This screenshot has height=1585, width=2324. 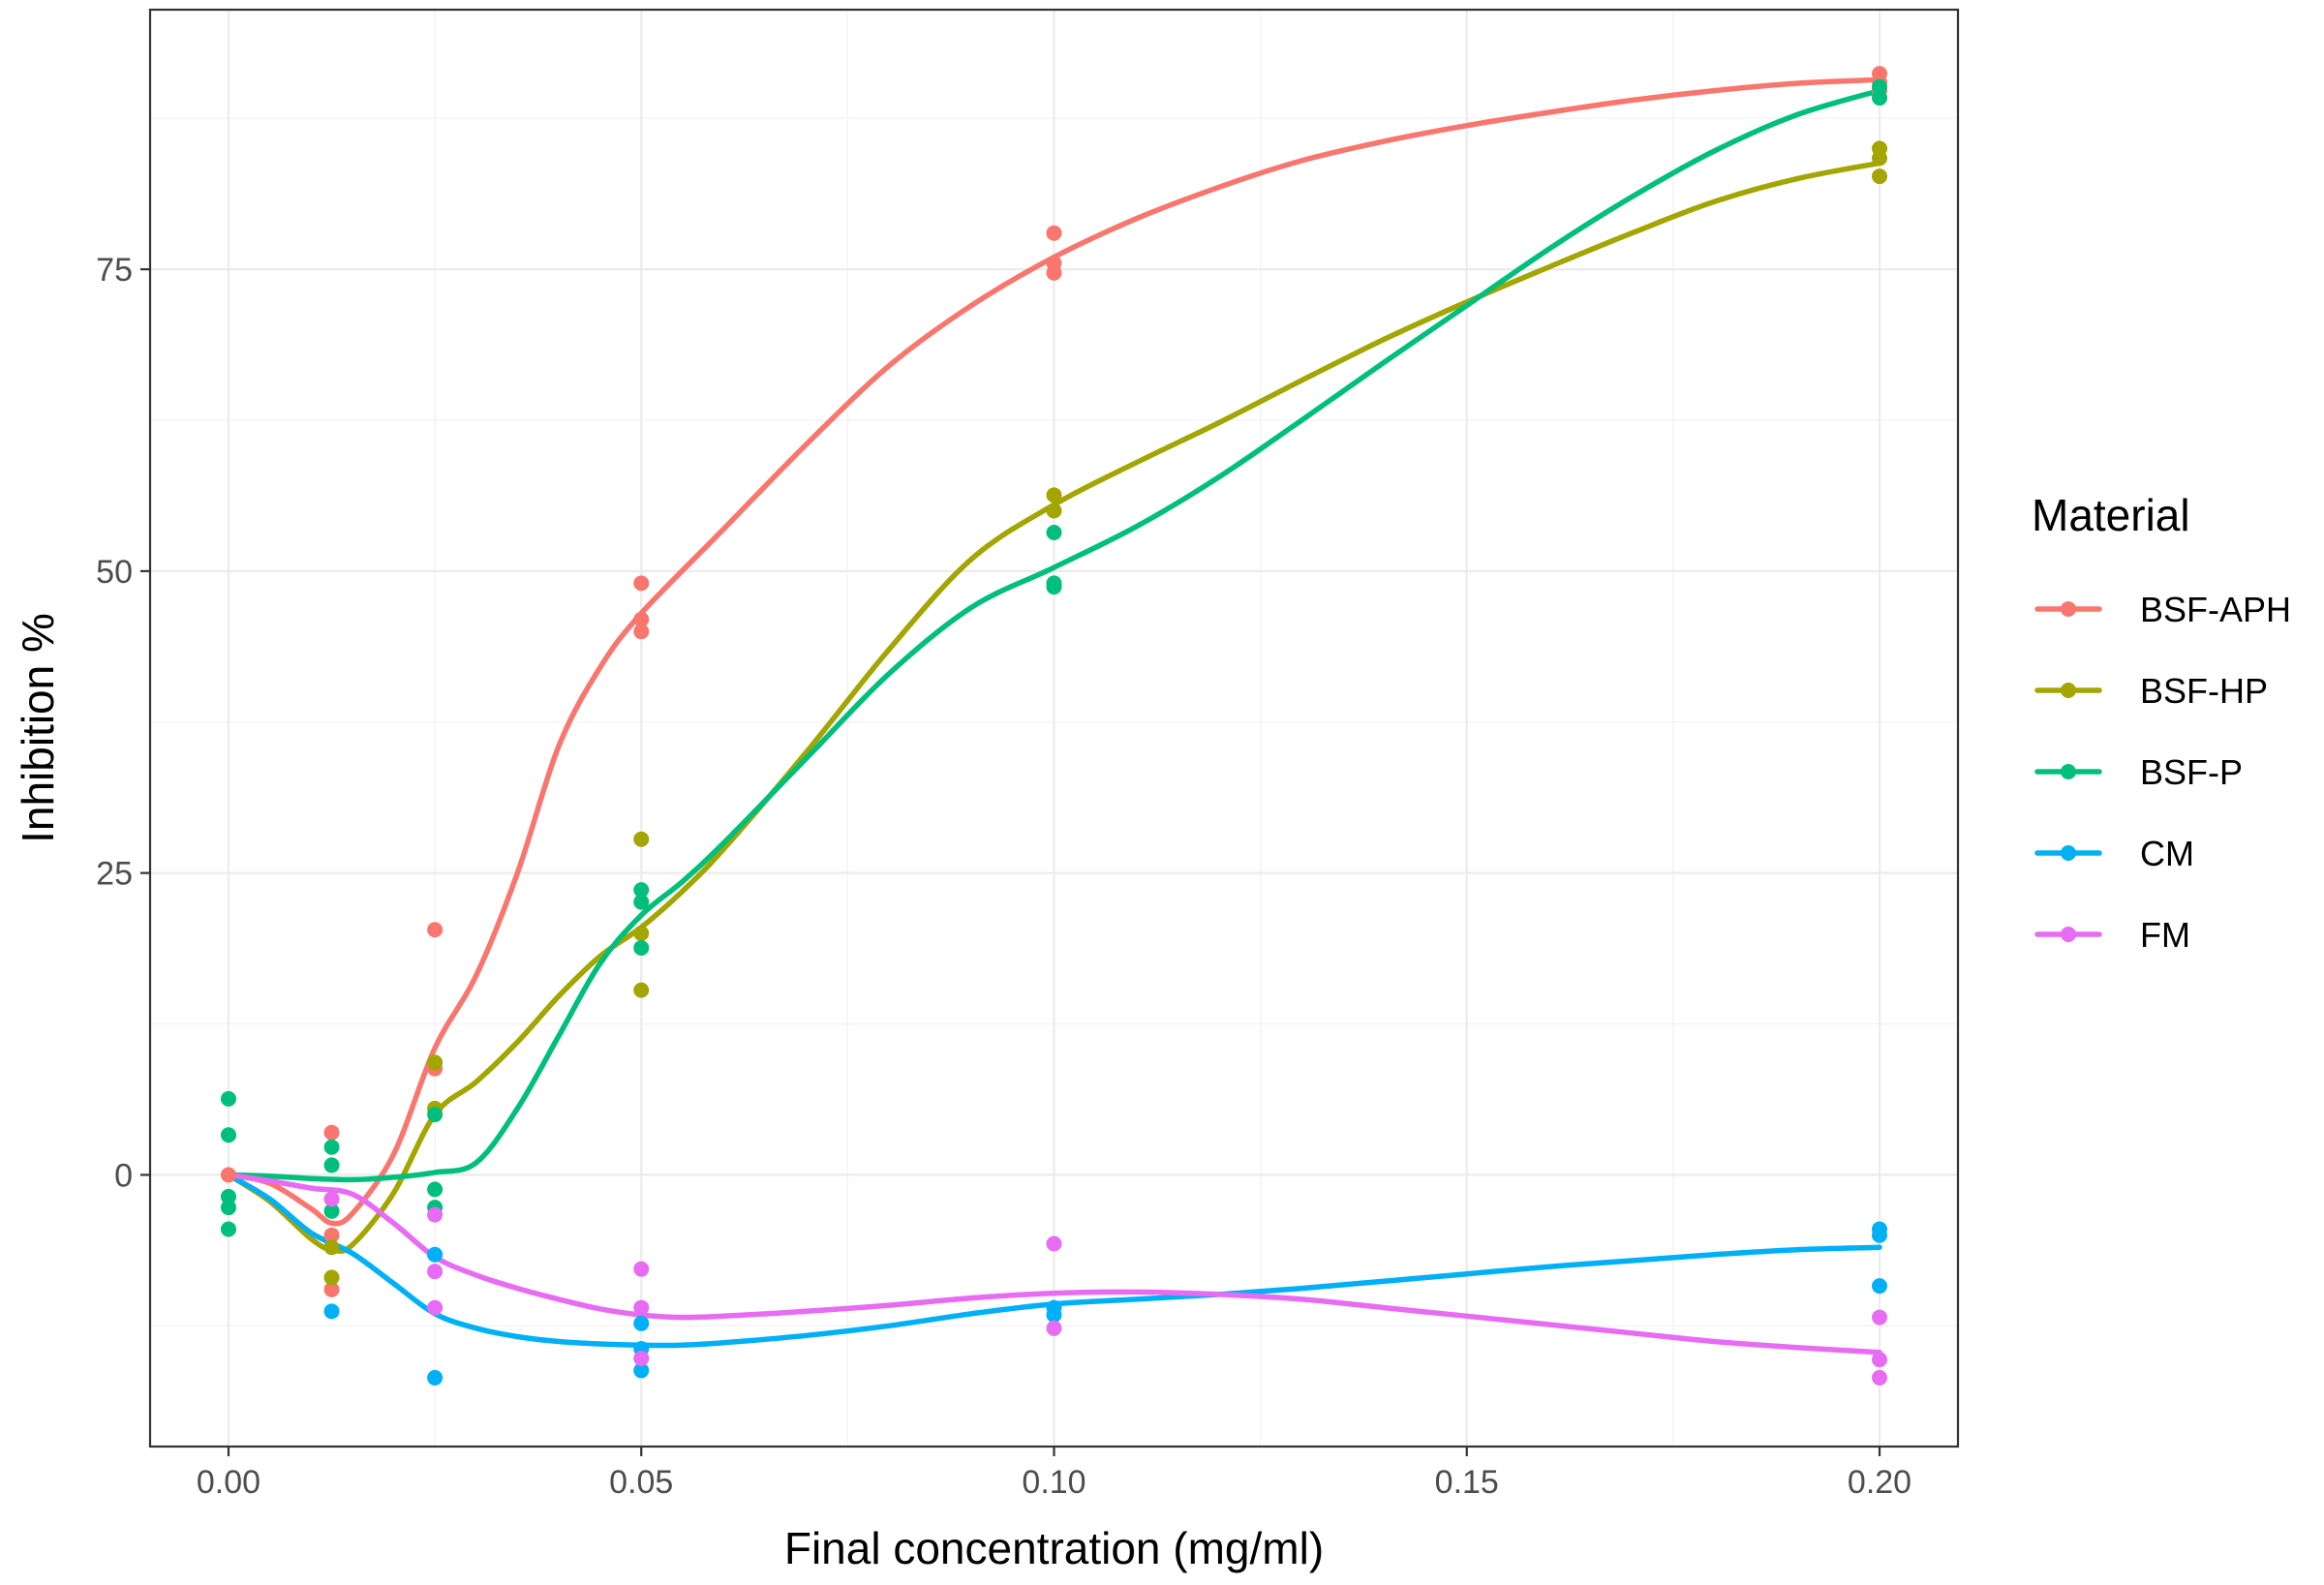 What do you see at coordinates (2167, 854) in the screenshot?
I see `legend-label-cm: CM` at bounding box center [2167, 854].